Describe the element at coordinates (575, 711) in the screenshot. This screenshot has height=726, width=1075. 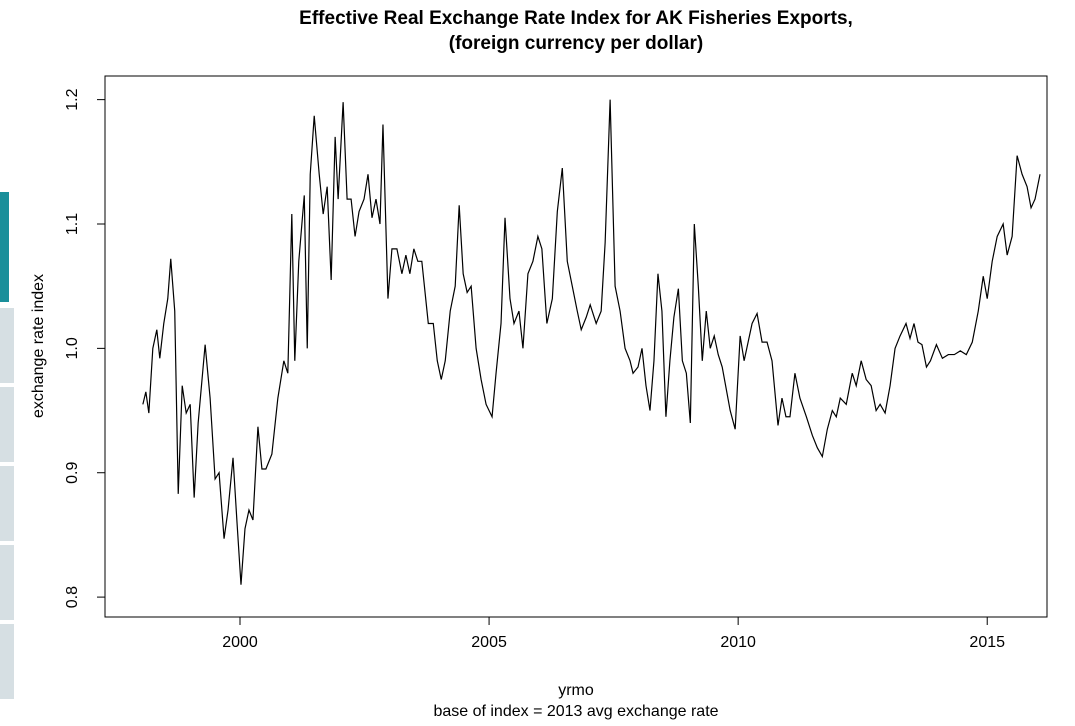
I see `caption: base of index = 2013 avg exchange rate` at that location.